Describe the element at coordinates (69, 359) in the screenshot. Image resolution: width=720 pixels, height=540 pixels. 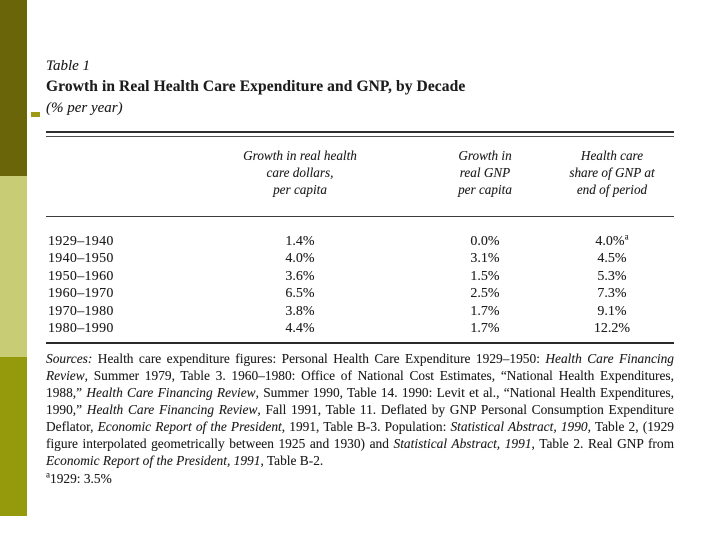
I see `sources-segment: Sources:` at that location.